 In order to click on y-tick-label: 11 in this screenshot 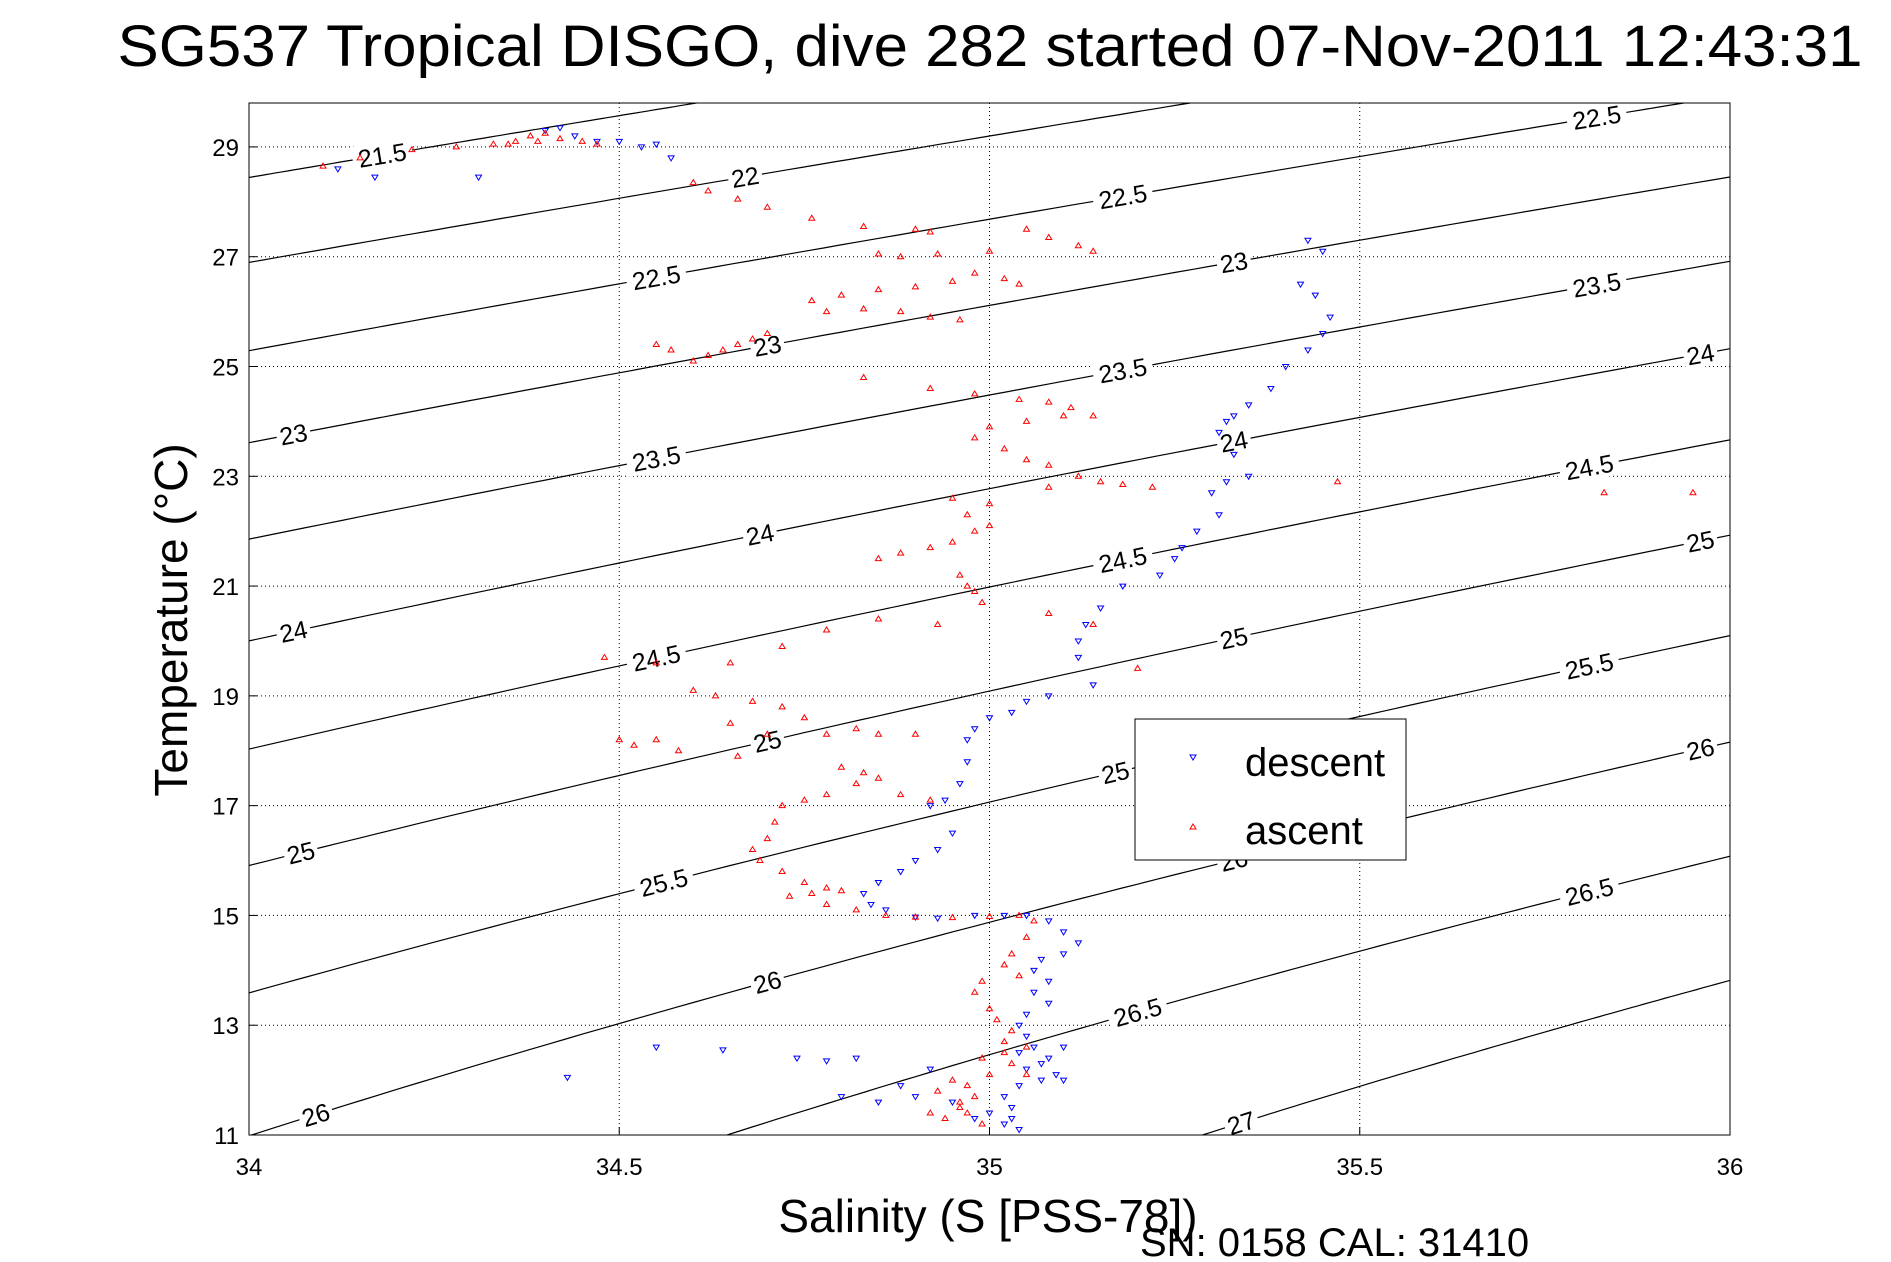, I will do `click(226, 1136)`.